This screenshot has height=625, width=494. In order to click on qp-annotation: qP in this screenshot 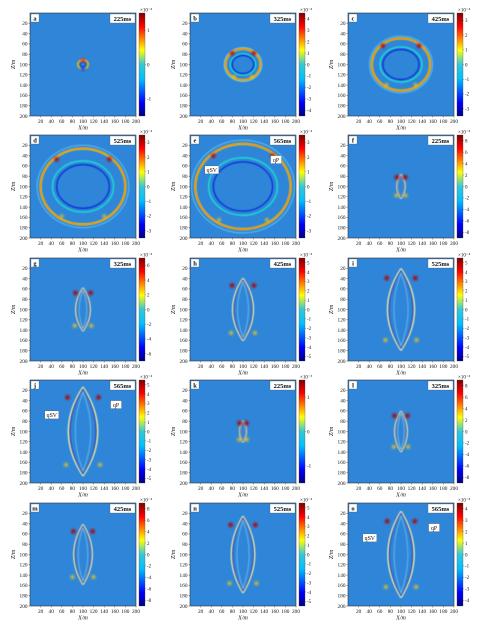, I will do `click(276, 161)`.